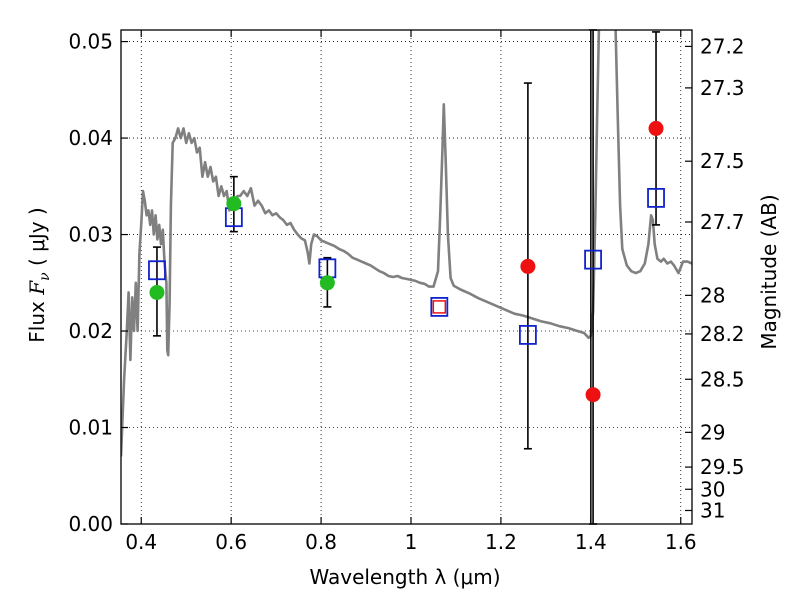 Image resolution: width=800 pixels, height=600 pixels. I want to click on x-tick-label-6: 1.6, so click(681, 542).